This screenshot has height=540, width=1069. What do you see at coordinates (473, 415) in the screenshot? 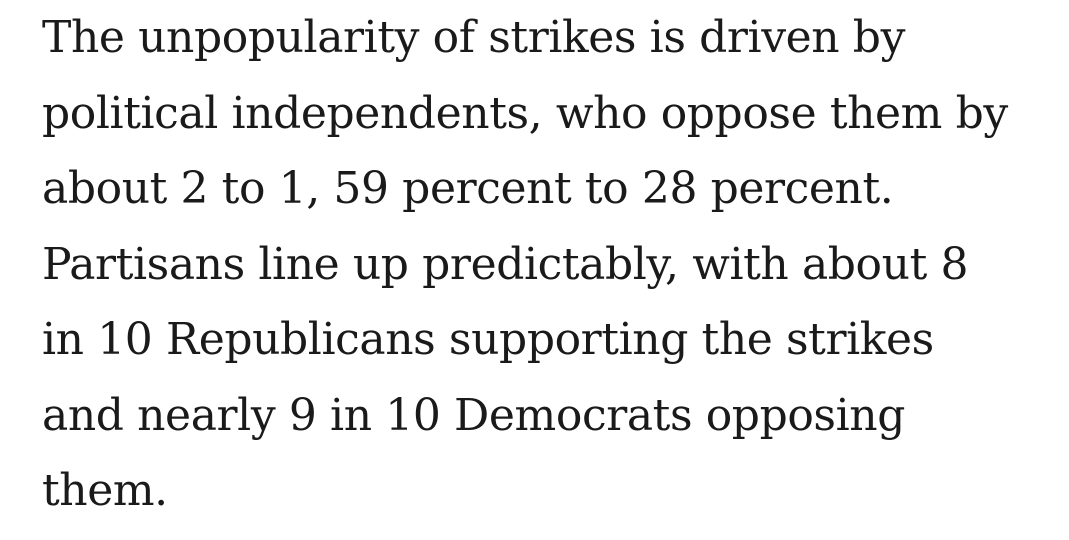
I see `paragraph-line: and nearly 9 in 10 Democrats opposing` at bounding box center [473, 415].